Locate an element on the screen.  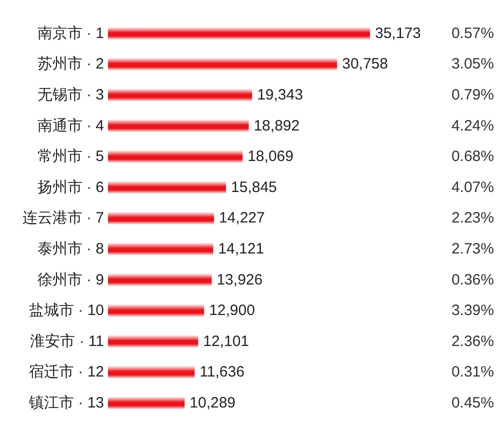
y-tick-label: 南京市 · 1 is located at coordinates (70, 33).